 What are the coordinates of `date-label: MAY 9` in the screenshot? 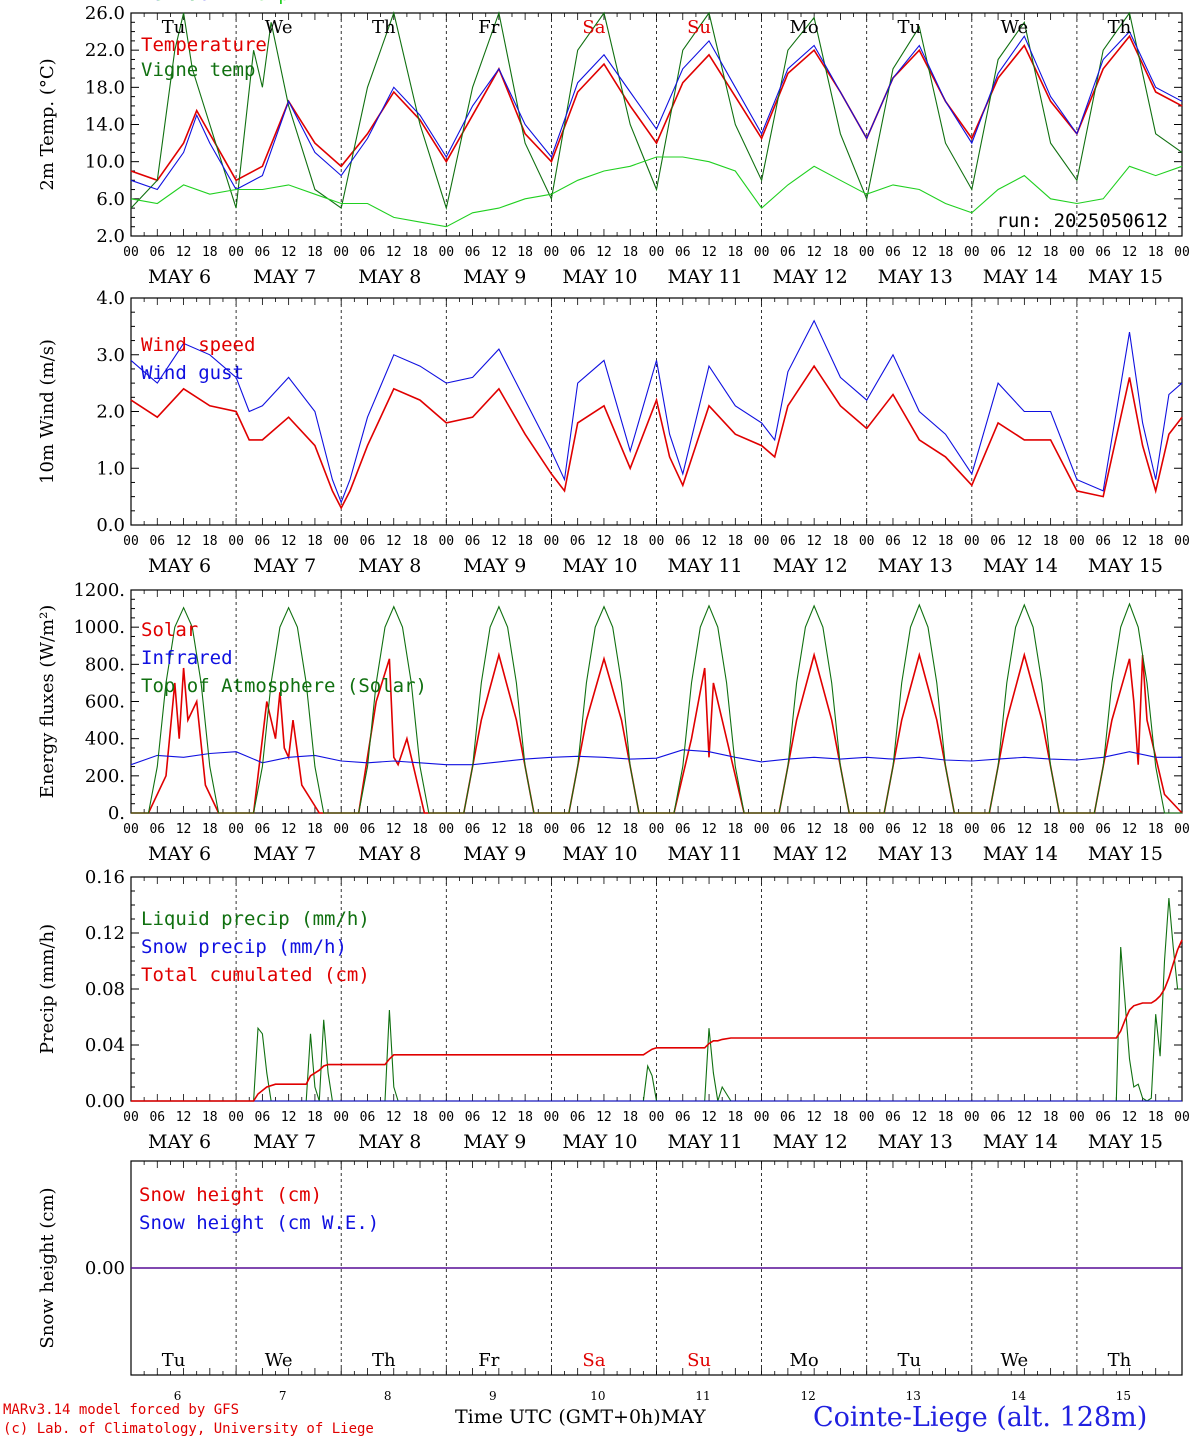 It's located at (494, 277).